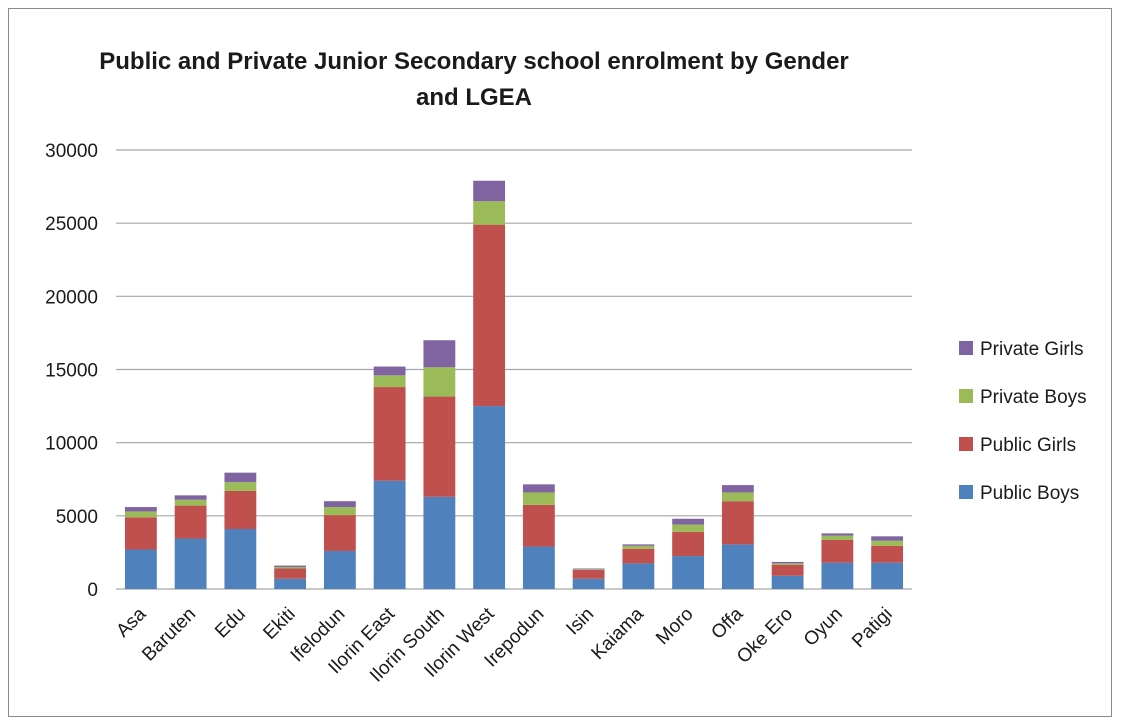 This screenshot has width=1121, height=725. Describe the element at coordinates (1033, 397) in the screenshot. I see `legend-label: Private Boys` at that location.